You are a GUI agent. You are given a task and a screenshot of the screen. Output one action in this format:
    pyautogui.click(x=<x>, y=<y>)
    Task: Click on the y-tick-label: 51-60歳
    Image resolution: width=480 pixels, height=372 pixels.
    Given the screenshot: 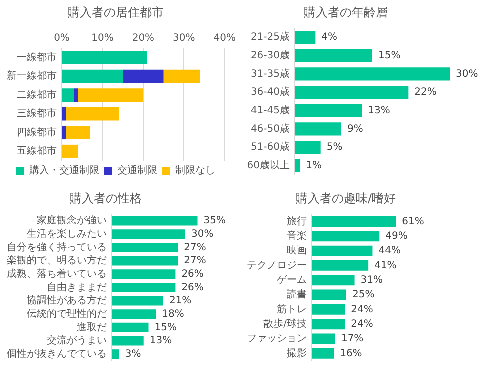 What is the action you would take?
    pyautogui.click(x=270, y=147)
    